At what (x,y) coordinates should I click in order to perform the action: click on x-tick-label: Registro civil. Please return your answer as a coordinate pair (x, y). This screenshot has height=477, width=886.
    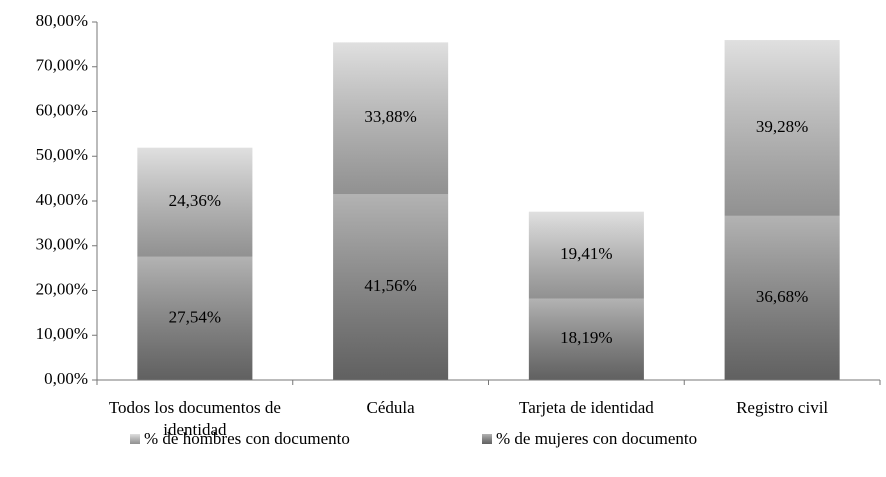
    Looking at the image, I should click on (782, 407).